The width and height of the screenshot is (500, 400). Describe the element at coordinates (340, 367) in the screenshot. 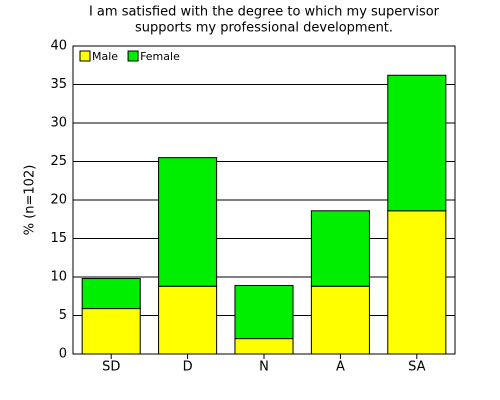

I see `x-tick-label: A` at that location.